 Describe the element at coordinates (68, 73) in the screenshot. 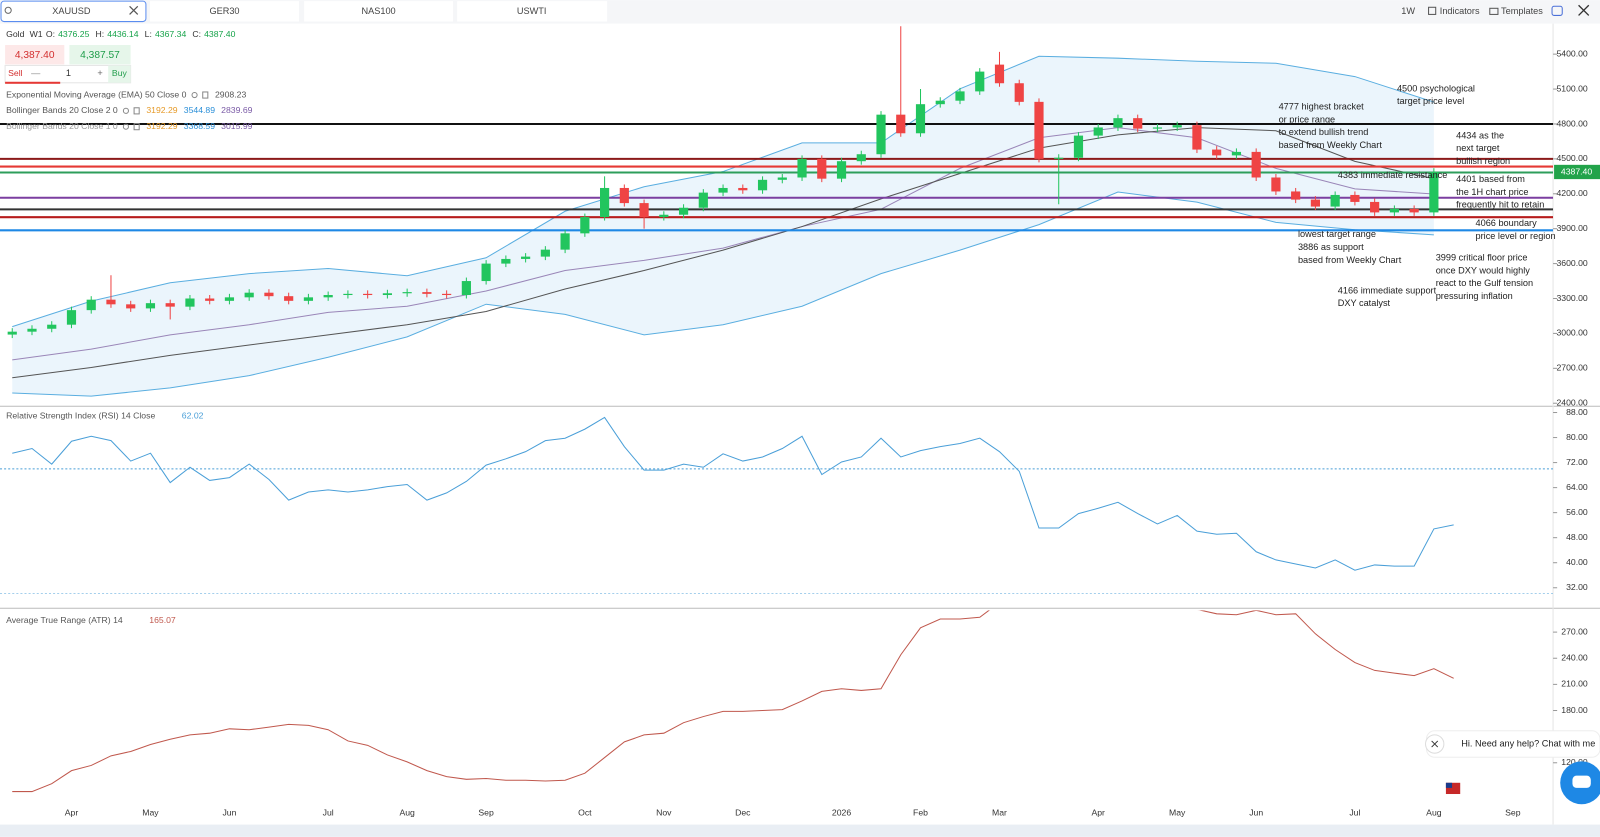

I see `quantity: 1` at that location.